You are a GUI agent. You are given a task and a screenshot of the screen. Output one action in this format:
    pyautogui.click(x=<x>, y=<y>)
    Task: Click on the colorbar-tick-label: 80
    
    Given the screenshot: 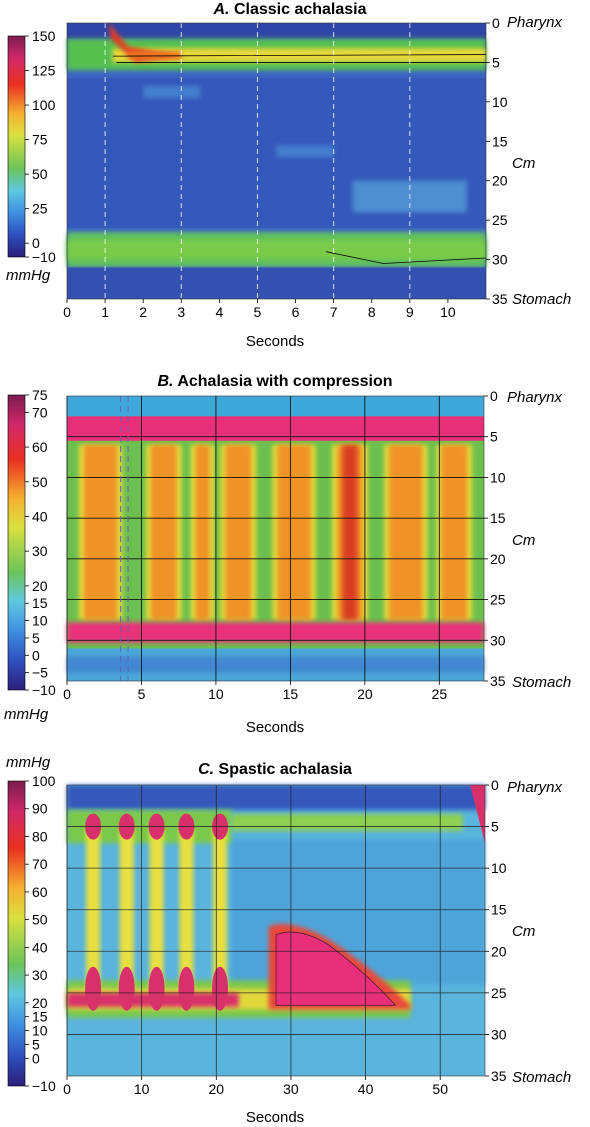 What is the action you would take?
    pyautogui.click(x=40, y=836)
    